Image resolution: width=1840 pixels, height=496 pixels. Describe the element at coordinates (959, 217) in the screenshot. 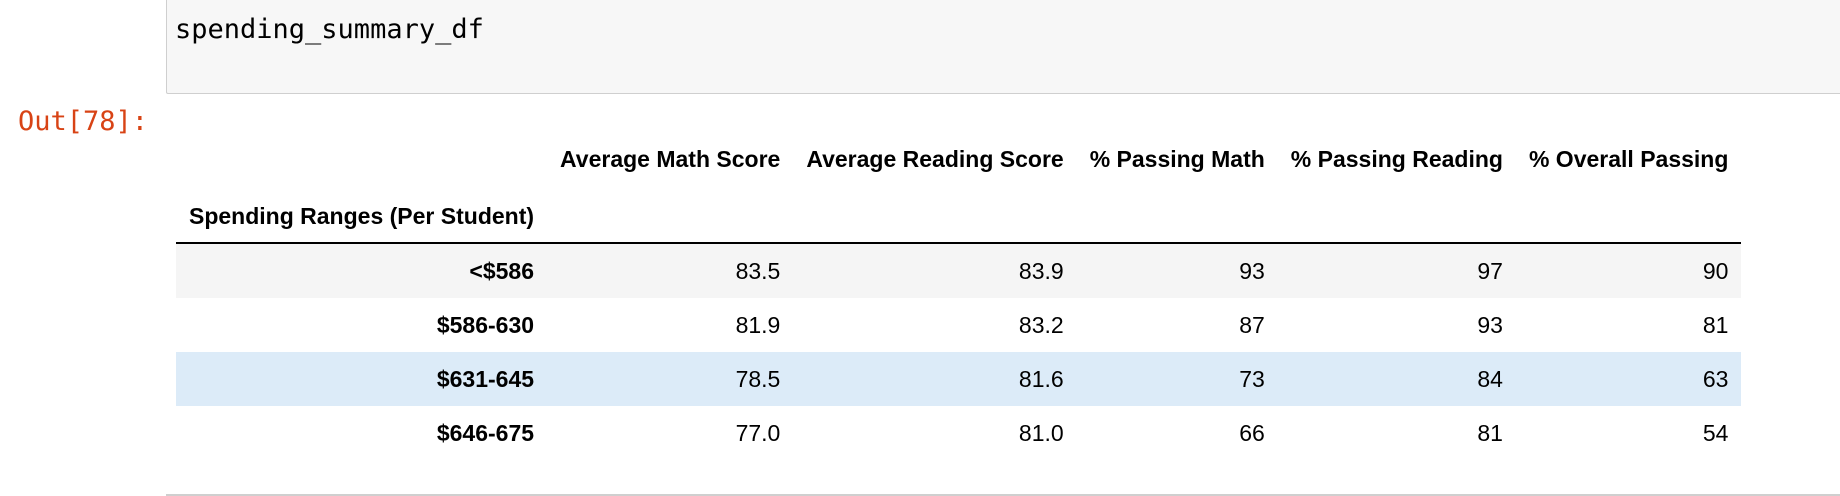

I see `index-name-row: Spending Ranges (Per Student)` at that location.